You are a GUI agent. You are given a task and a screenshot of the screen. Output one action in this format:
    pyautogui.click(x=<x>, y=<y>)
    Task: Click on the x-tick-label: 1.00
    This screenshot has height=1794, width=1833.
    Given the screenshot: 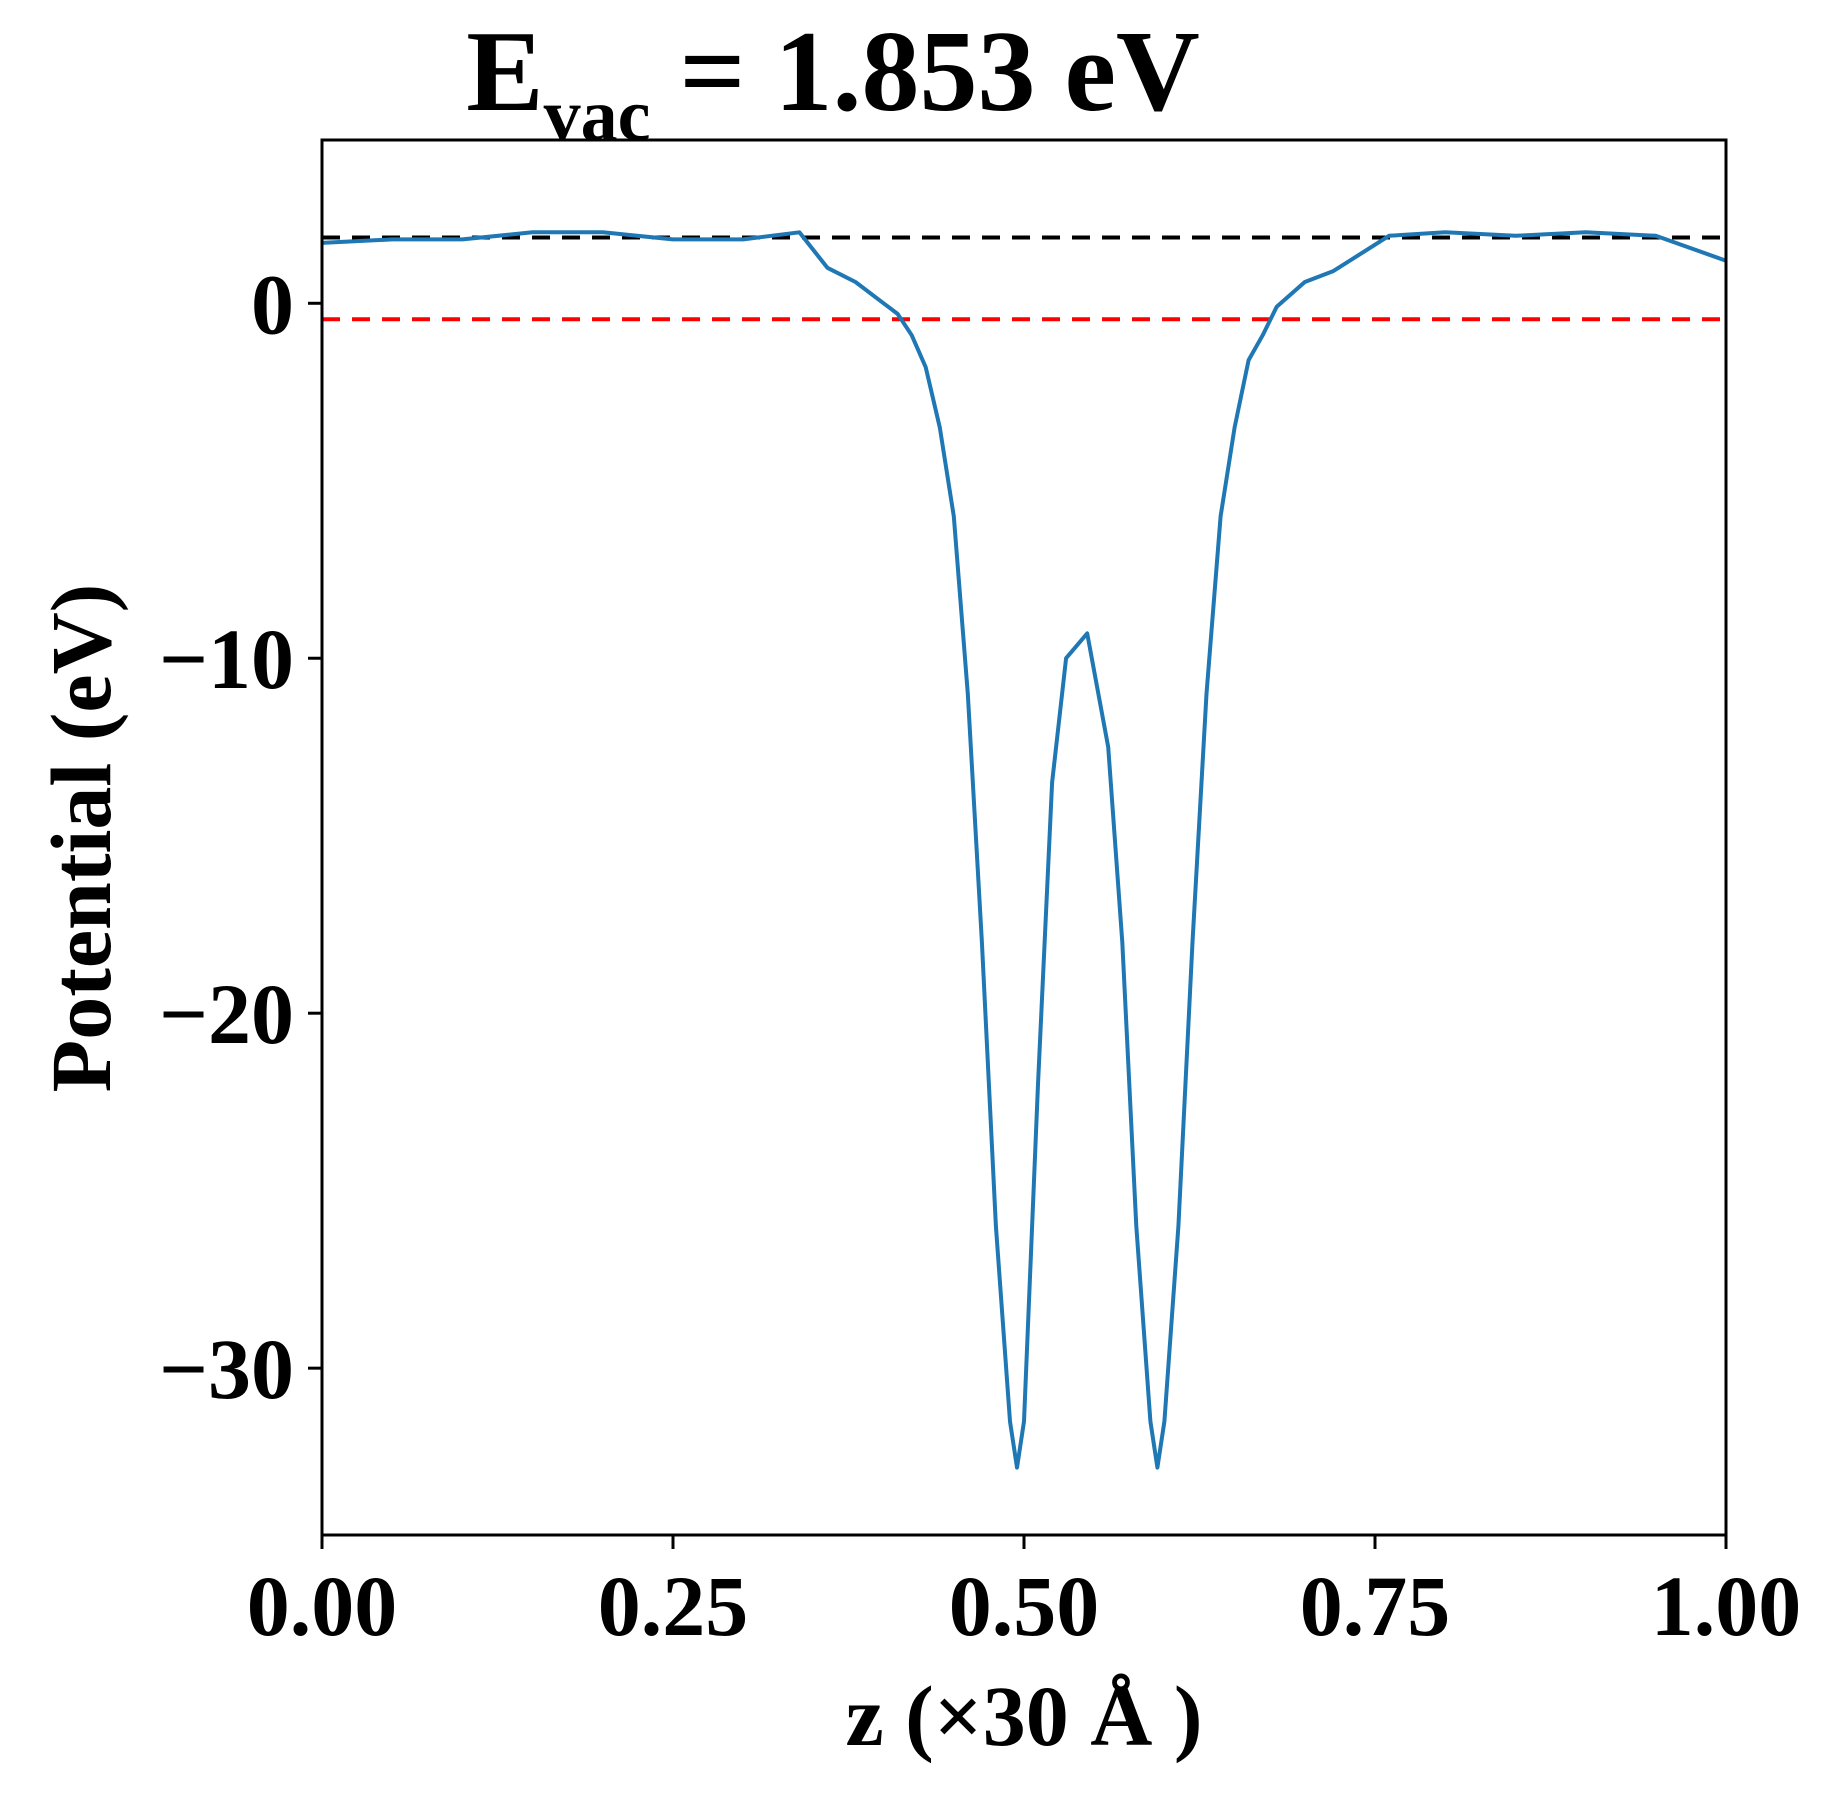 What is the action you would take?
    pyautogui.click(x=1726, y=1606)
    